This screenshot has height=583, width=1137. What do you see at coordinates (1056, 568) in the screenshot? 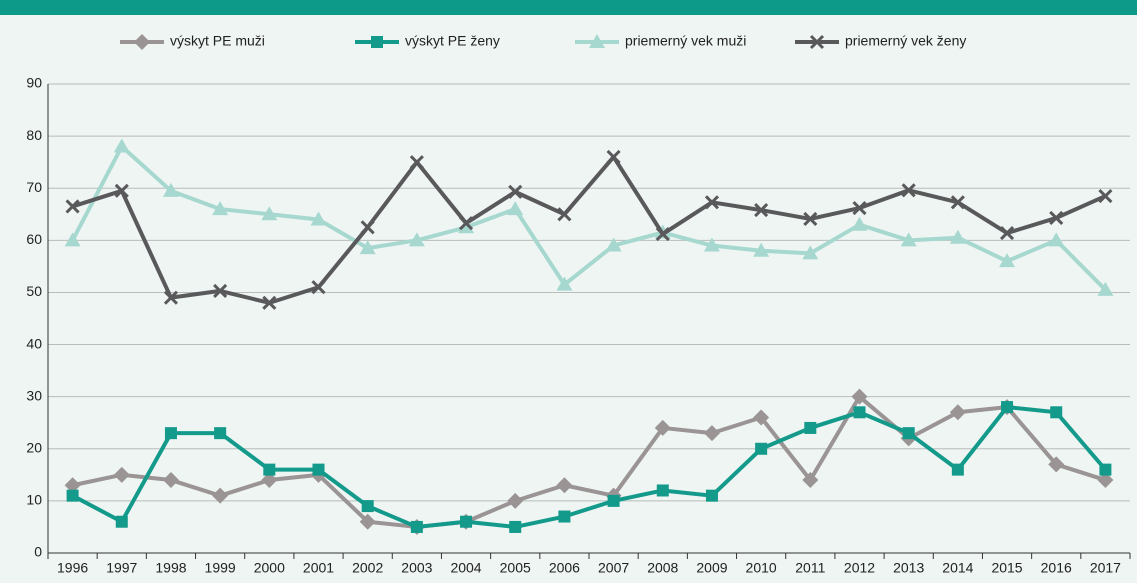
I see `x-tick-label: 2016` at bounding box center [1056, 568].